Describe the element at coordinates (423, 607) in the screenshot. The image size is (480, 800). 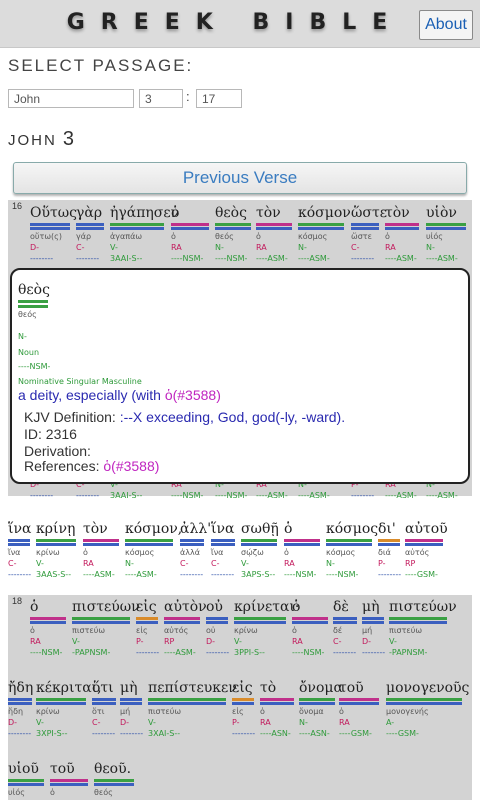
I see `greek-word: πιστεύων` at that location.